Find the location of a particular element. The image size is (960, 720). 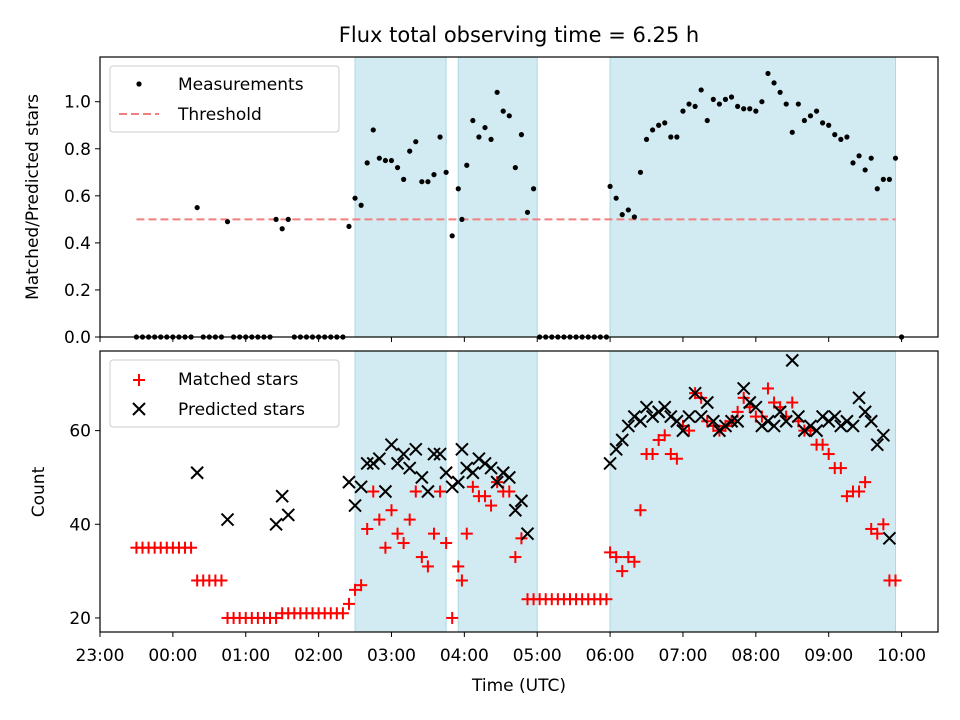

x-tick-label: 06:00 is located at coordinates (610, 656).